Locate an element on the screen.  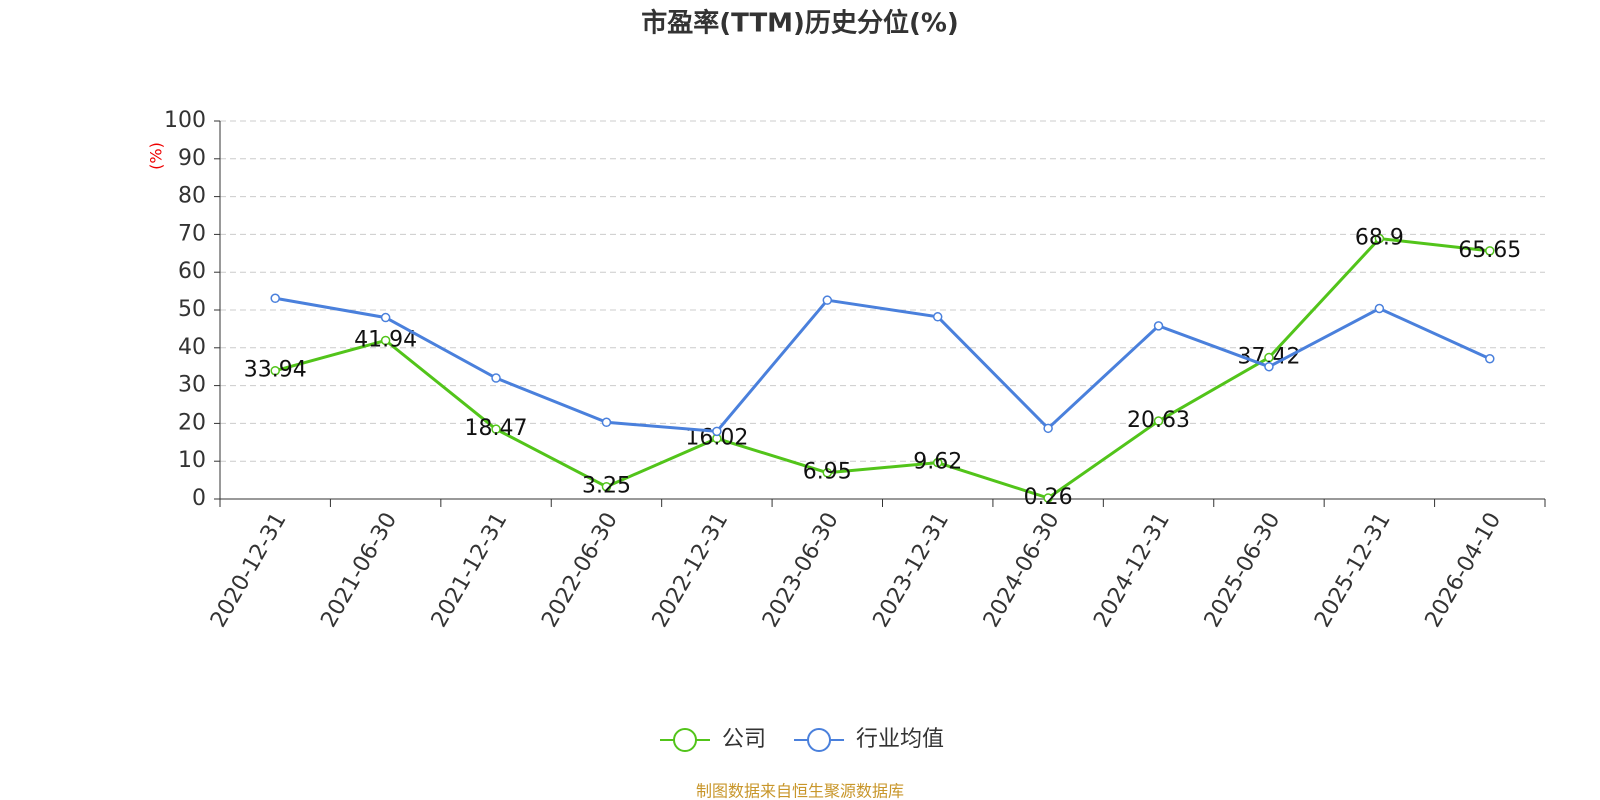
legend-label: 行业均值 is located at coordinates (900, 739).